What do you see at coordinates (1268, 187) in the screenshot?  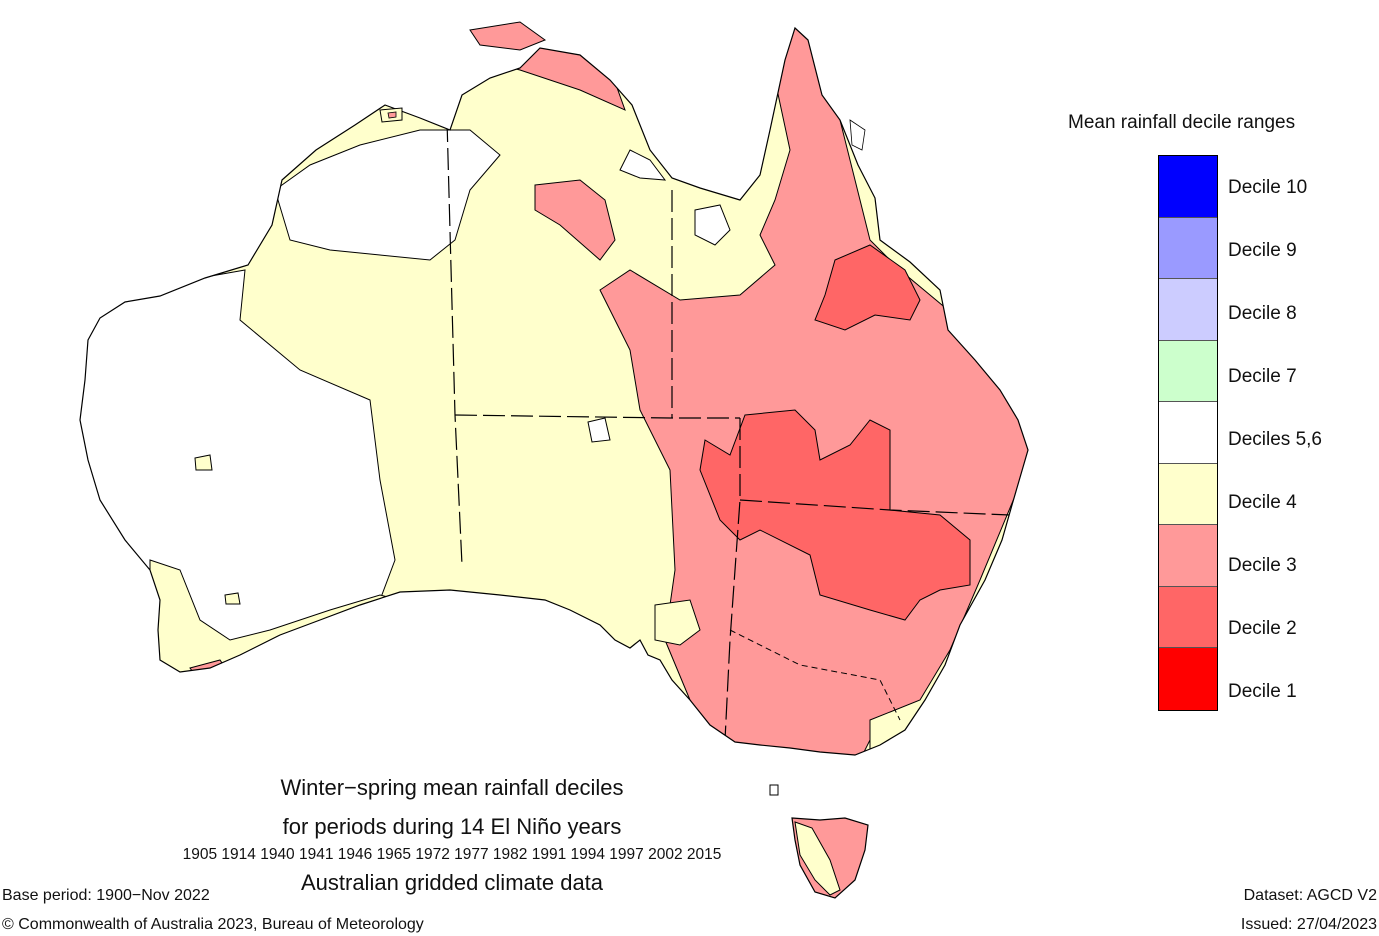 I see `legend-label: Decile 10` at bounding box center [1268, 187].